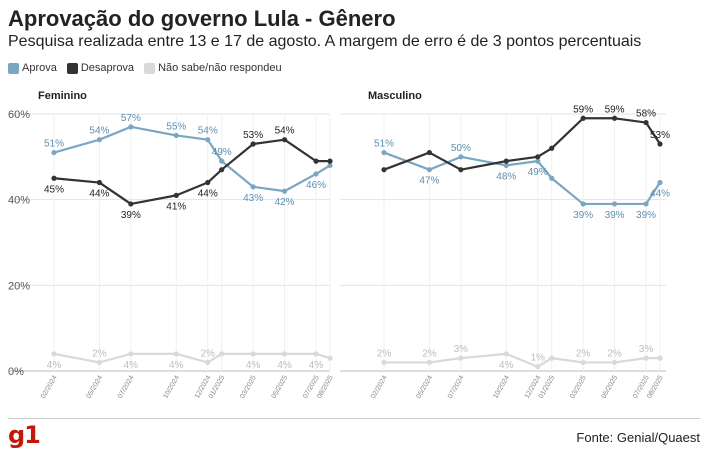 This screenshot has height=460, width=708. I want to click on data-label-aprova: 48%, so click(506, 176).